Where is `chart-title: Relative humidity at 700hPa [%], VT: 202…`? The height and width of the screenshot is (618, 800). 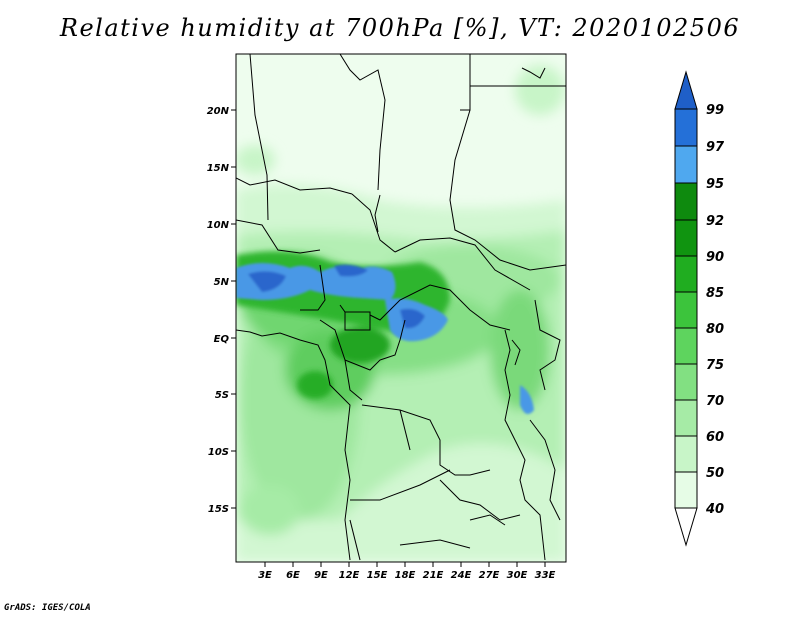 chart-title: Relative humidity at 700hPa [%], VT: 202… is located at coordinates (400, 28).